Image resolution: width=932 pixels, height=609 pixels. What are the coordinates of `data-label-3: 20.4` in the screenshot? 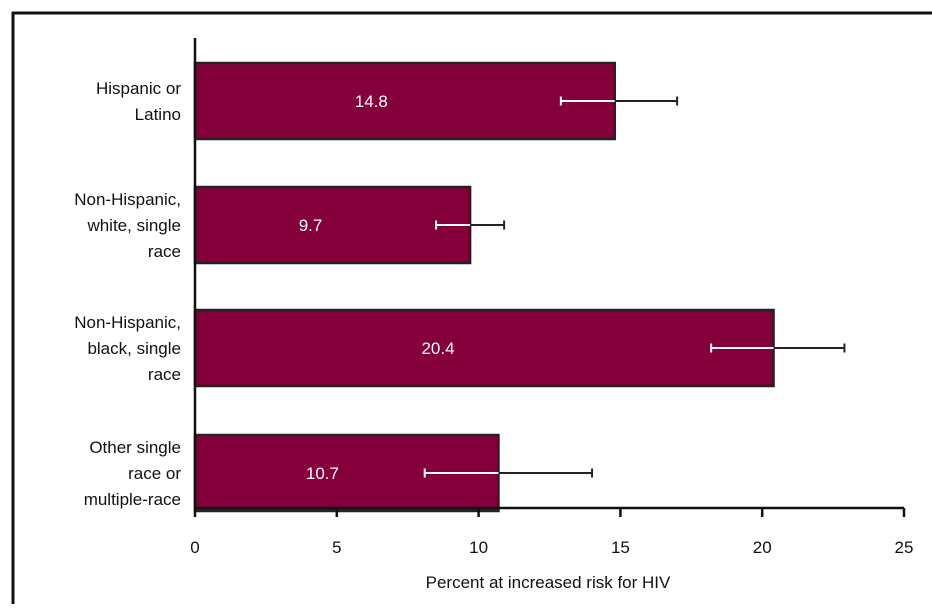 It's located at (437, 348).